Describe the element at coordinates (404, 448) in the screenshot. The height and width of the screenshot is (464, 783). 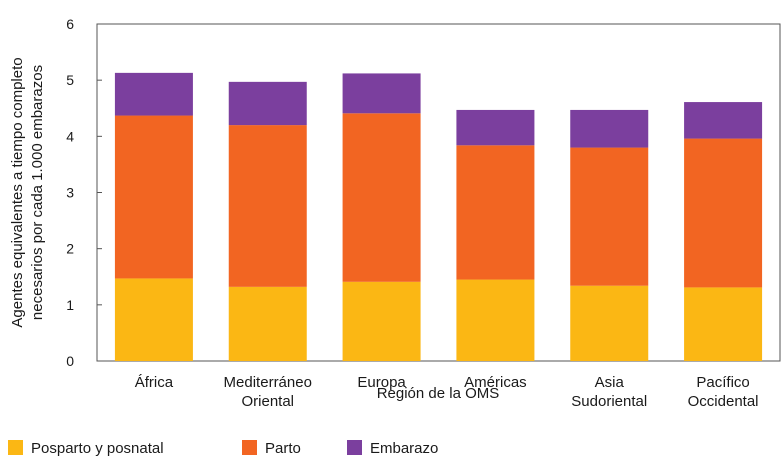
I see `legend-label: Embarazo` at that location.